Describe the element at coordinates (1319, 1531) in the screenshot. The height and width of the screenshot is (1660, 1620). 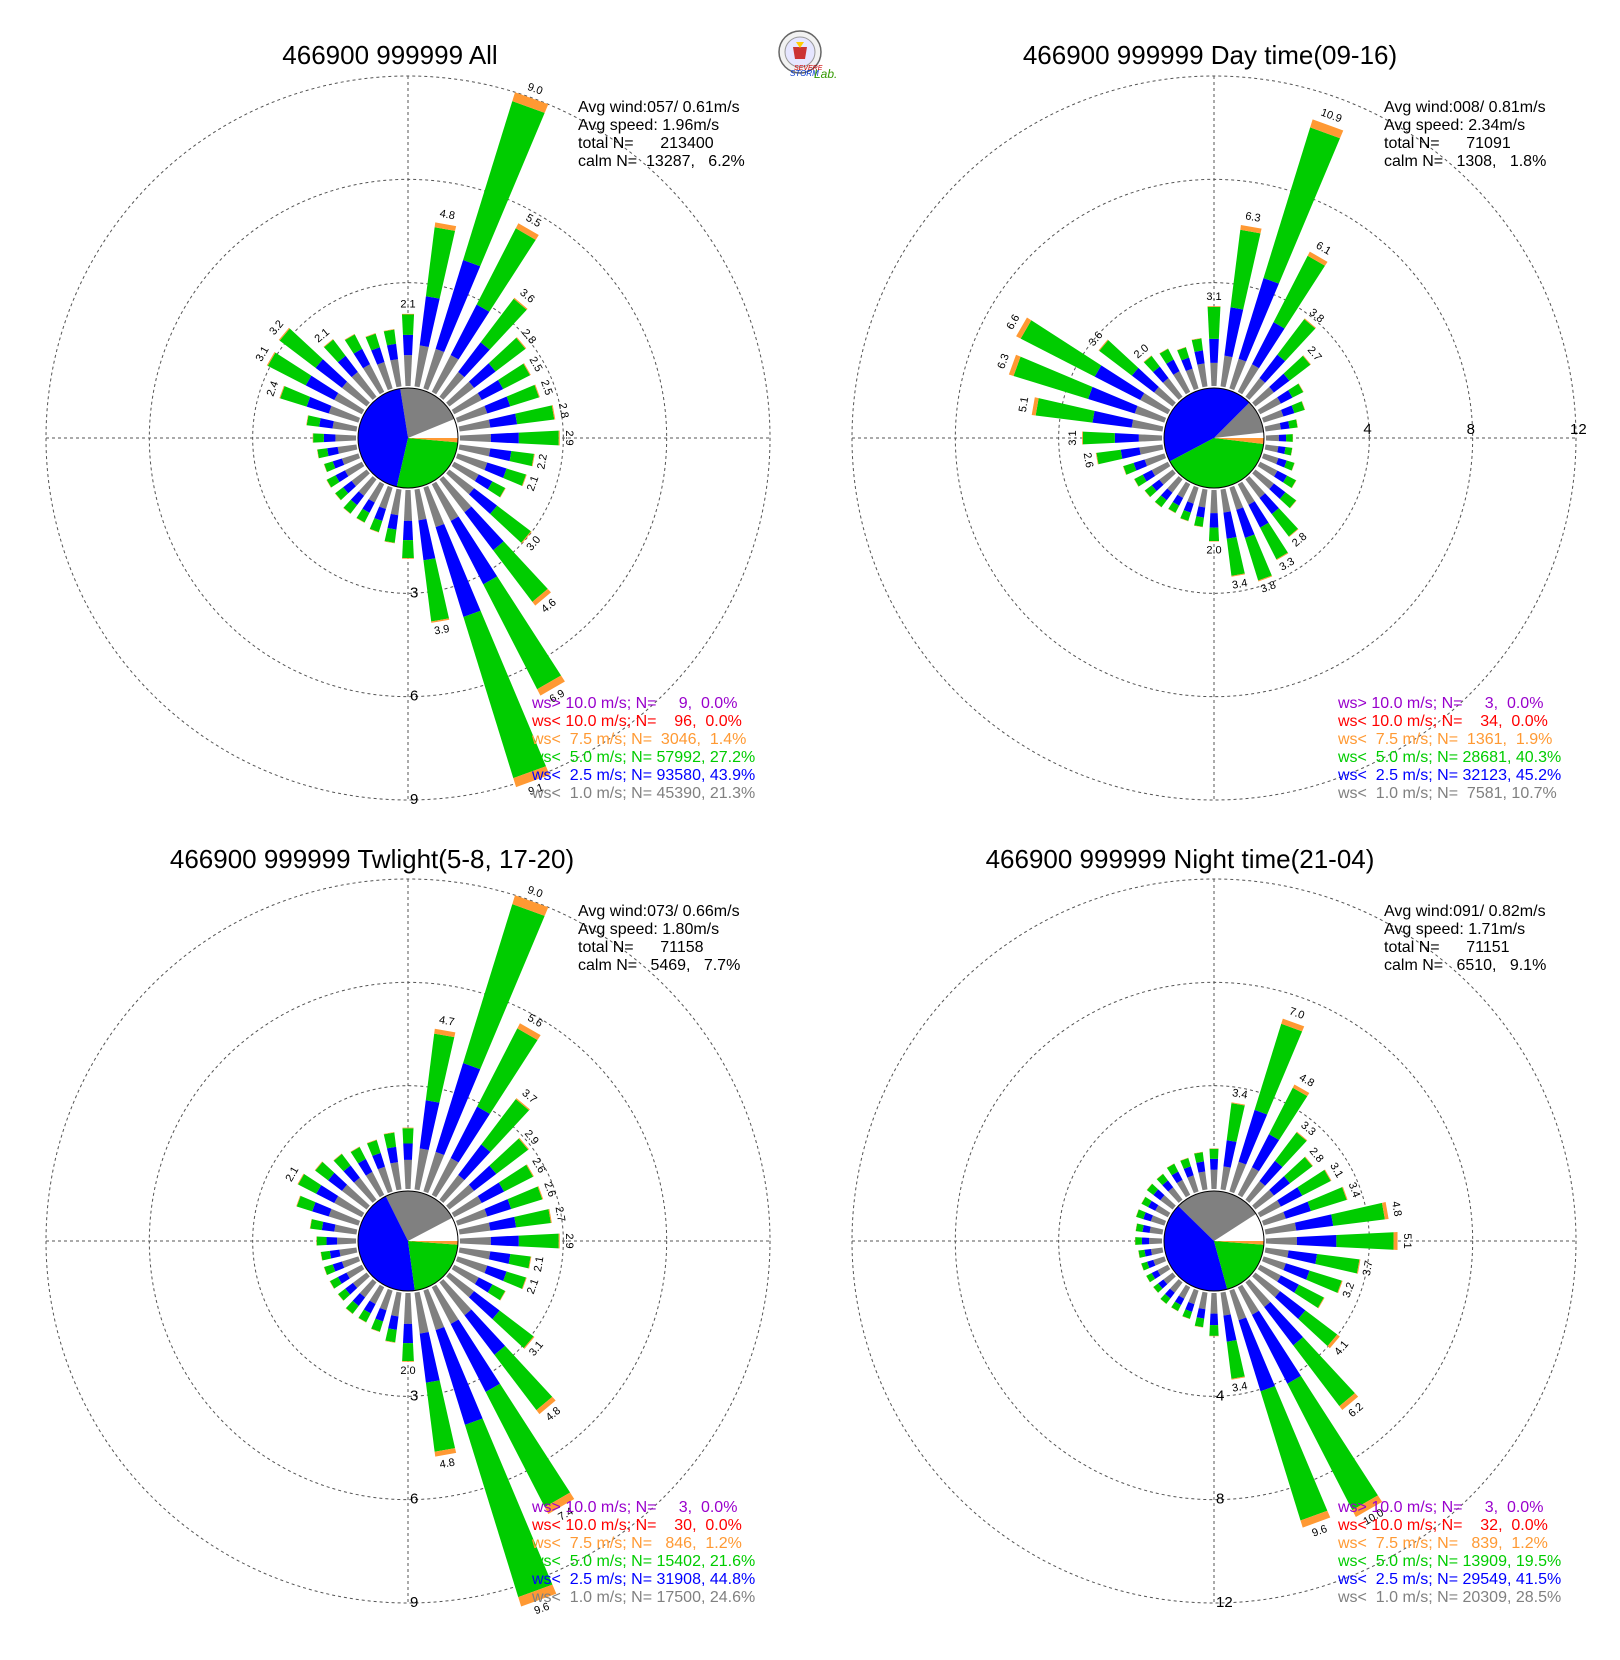
I see `bar-total-label: 9.6` at that location.